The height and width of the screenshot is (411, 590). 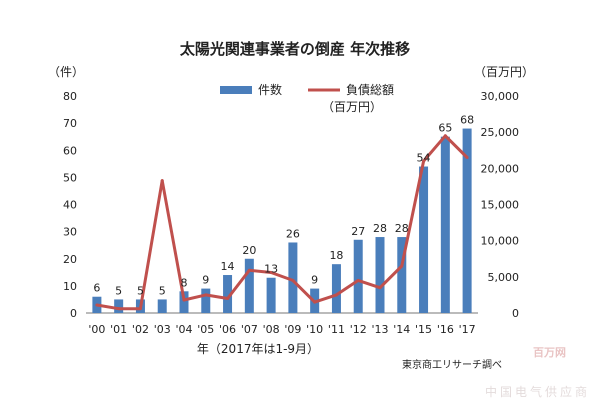 I want to click on legend-label-debt: 負債総額, so click(x=370, y=89).